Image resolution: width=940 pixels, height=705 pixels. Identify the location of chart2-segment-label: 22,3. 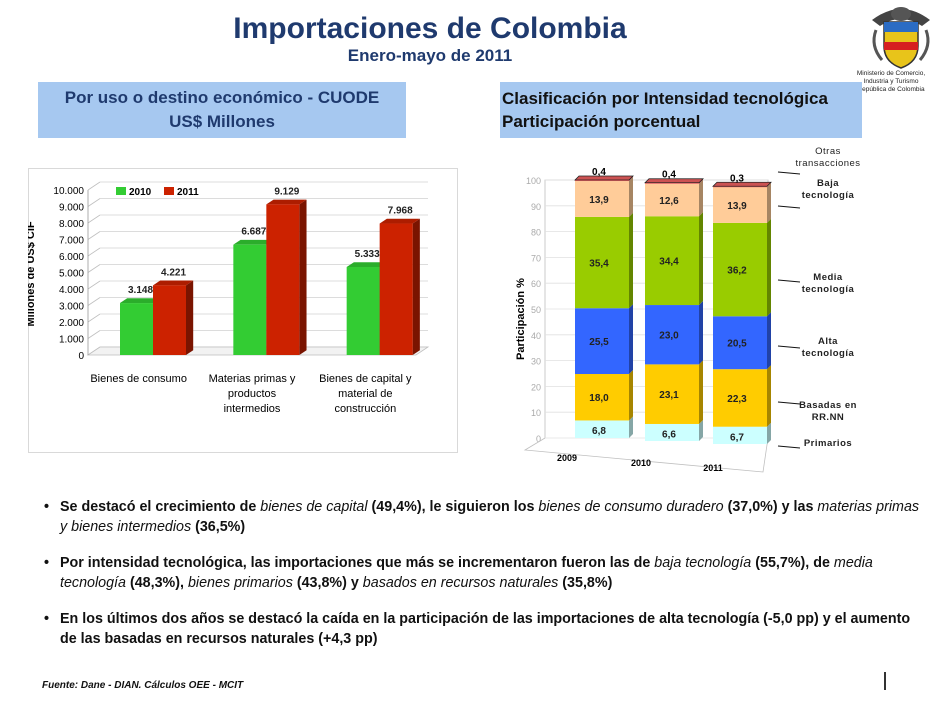
(737, 399).